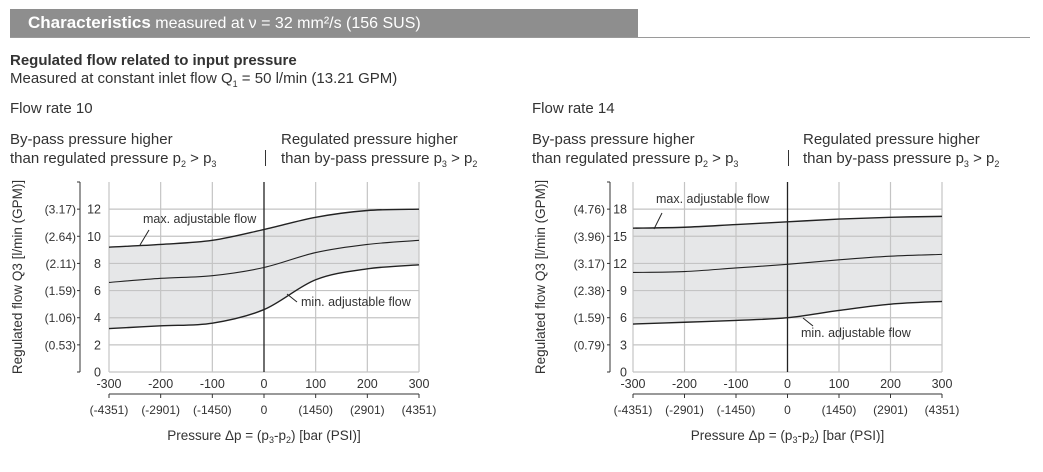  What do you see at coordinates (60, 237) in the screenshot?
I see `y-tick-label-gpm: (2.64)` at bounding box center [60, 237].